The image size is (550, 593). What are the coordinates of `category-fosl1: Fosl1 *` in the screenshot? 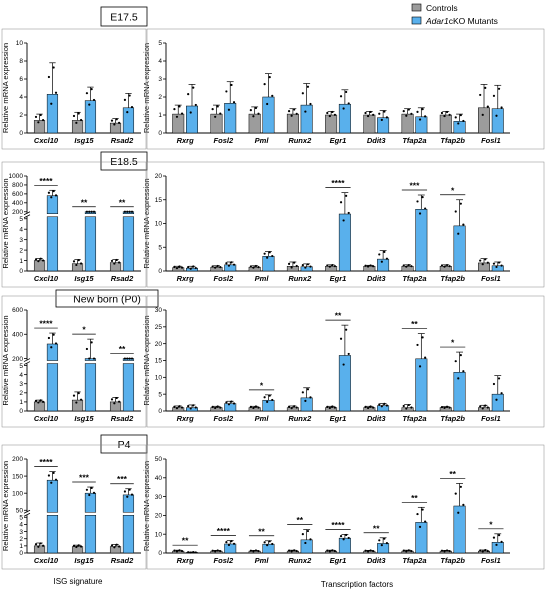 It's located at (491, 542).